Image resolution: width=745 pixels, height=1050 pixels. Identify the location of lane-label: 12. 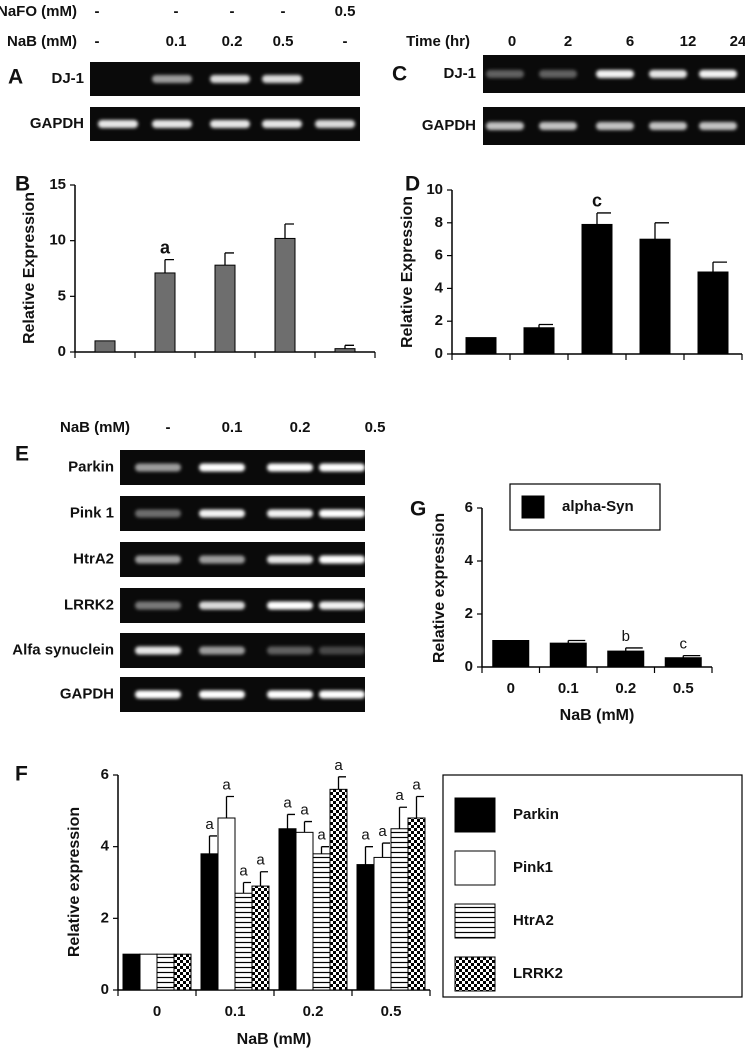
(688, 41).